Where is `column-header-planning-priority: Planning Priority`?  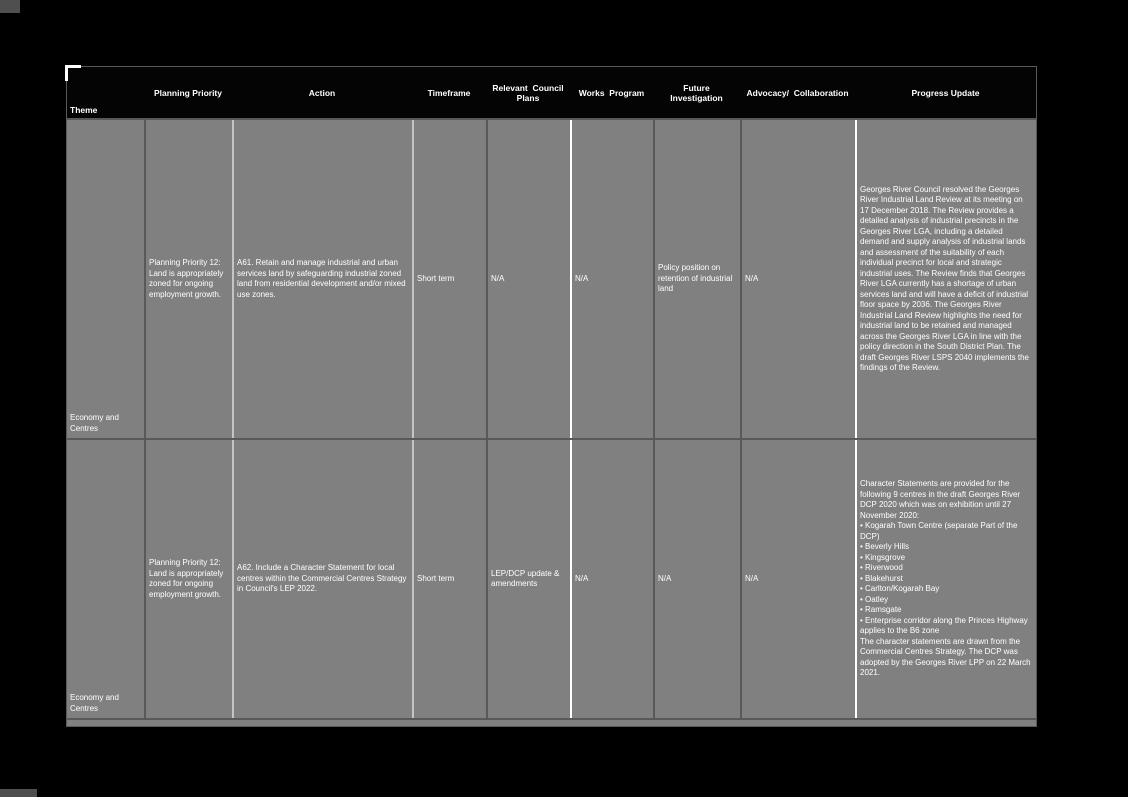 column-header-planning-priority: Planning Priority is located at coordinates (188, 92).